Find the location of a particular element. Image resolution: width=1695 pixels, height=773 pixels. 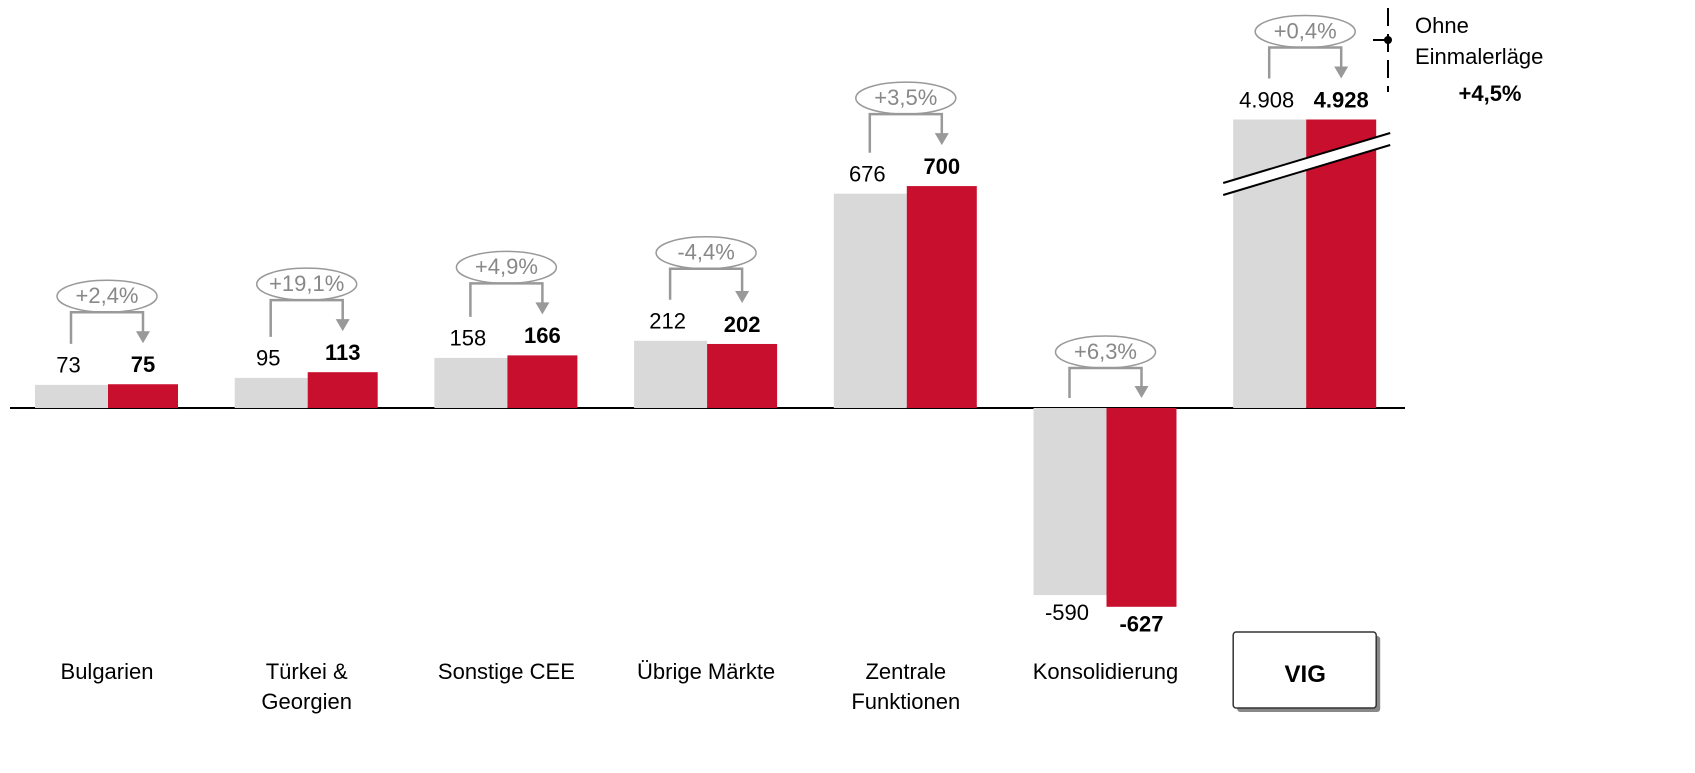

category-label: Bulgarien is located at coordinates (107, 671).